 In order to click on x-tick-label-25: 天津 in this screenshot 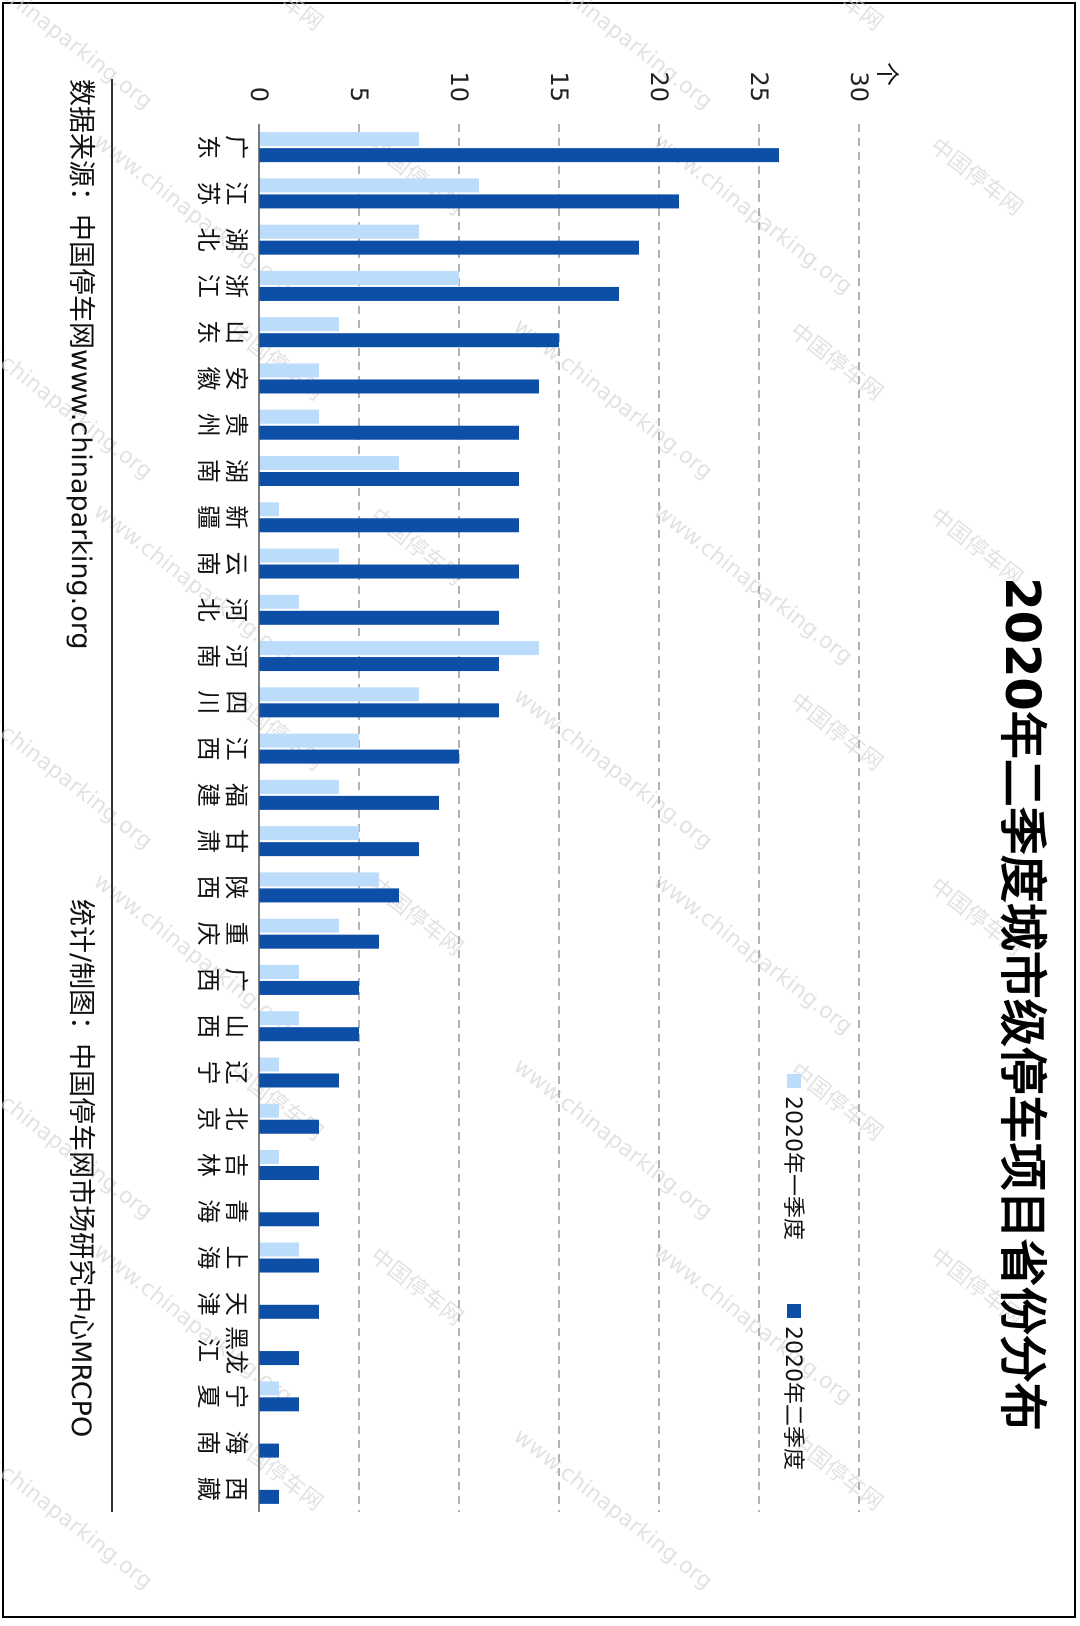, I will do `click(222, 1304)`.